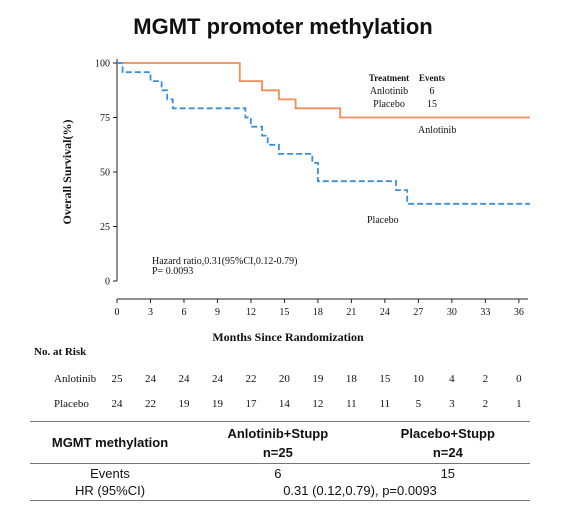  I want to click on risk-cell: 17, so click(251, 404).